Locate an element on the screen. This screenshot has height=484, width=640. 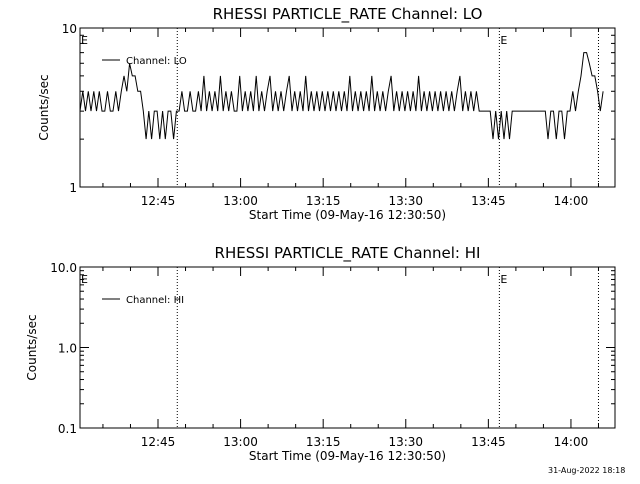
y-tick-label: 0.1 is located at coordinates (67, 429).